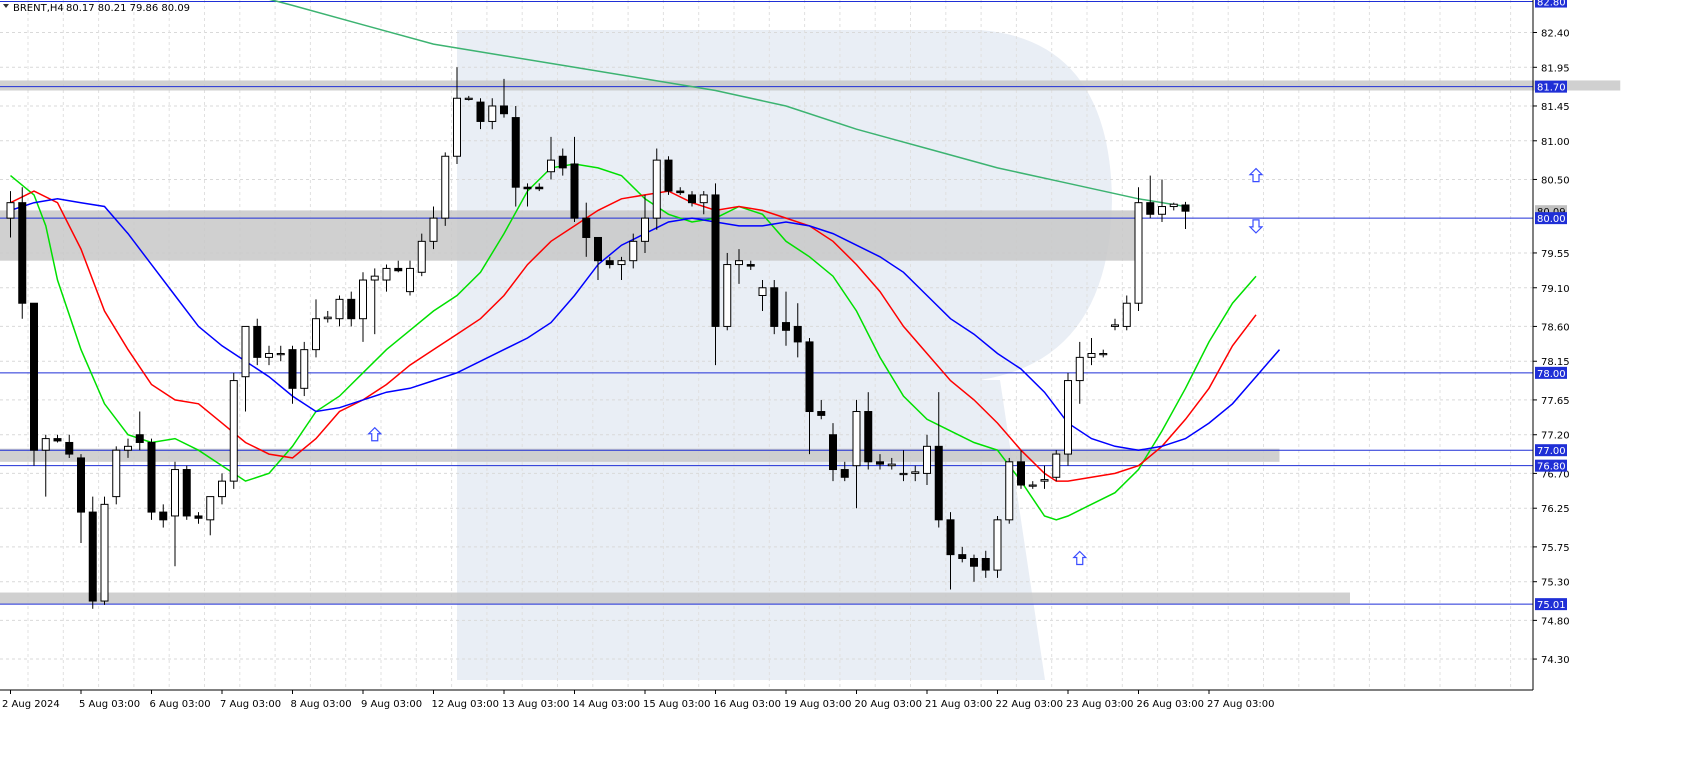  I want to click on y-tick-label: 81.95, so click(1555, 68).